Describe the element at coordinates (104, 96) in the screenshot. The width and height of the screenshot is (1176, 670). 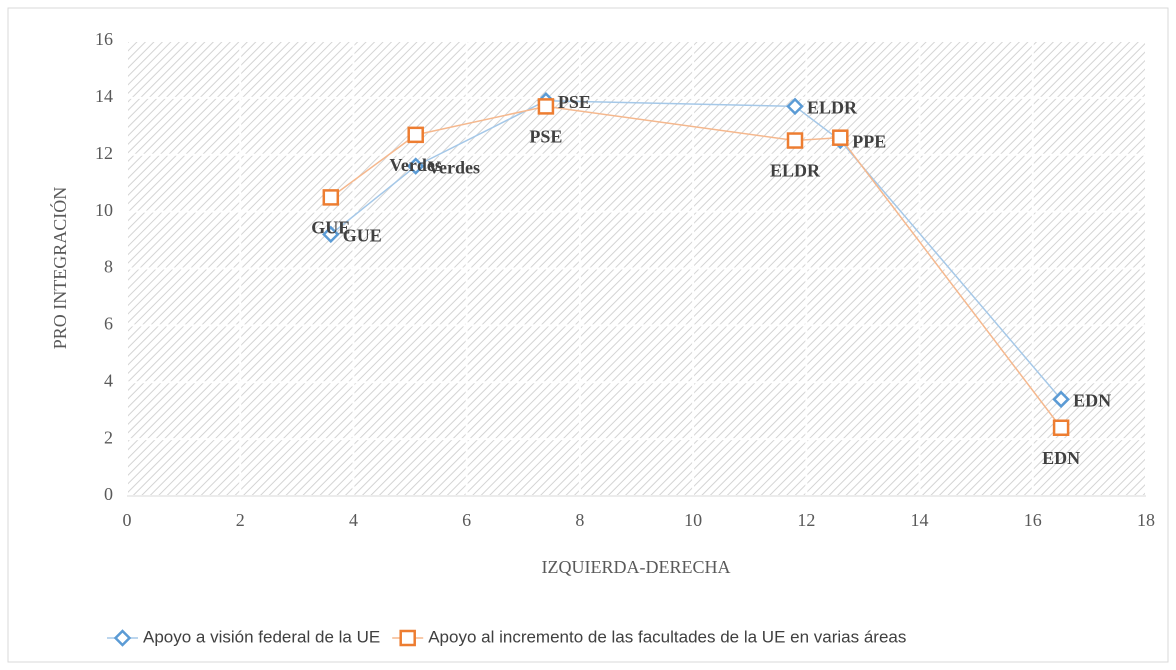
I see `y-tick-label: 14` at that location.